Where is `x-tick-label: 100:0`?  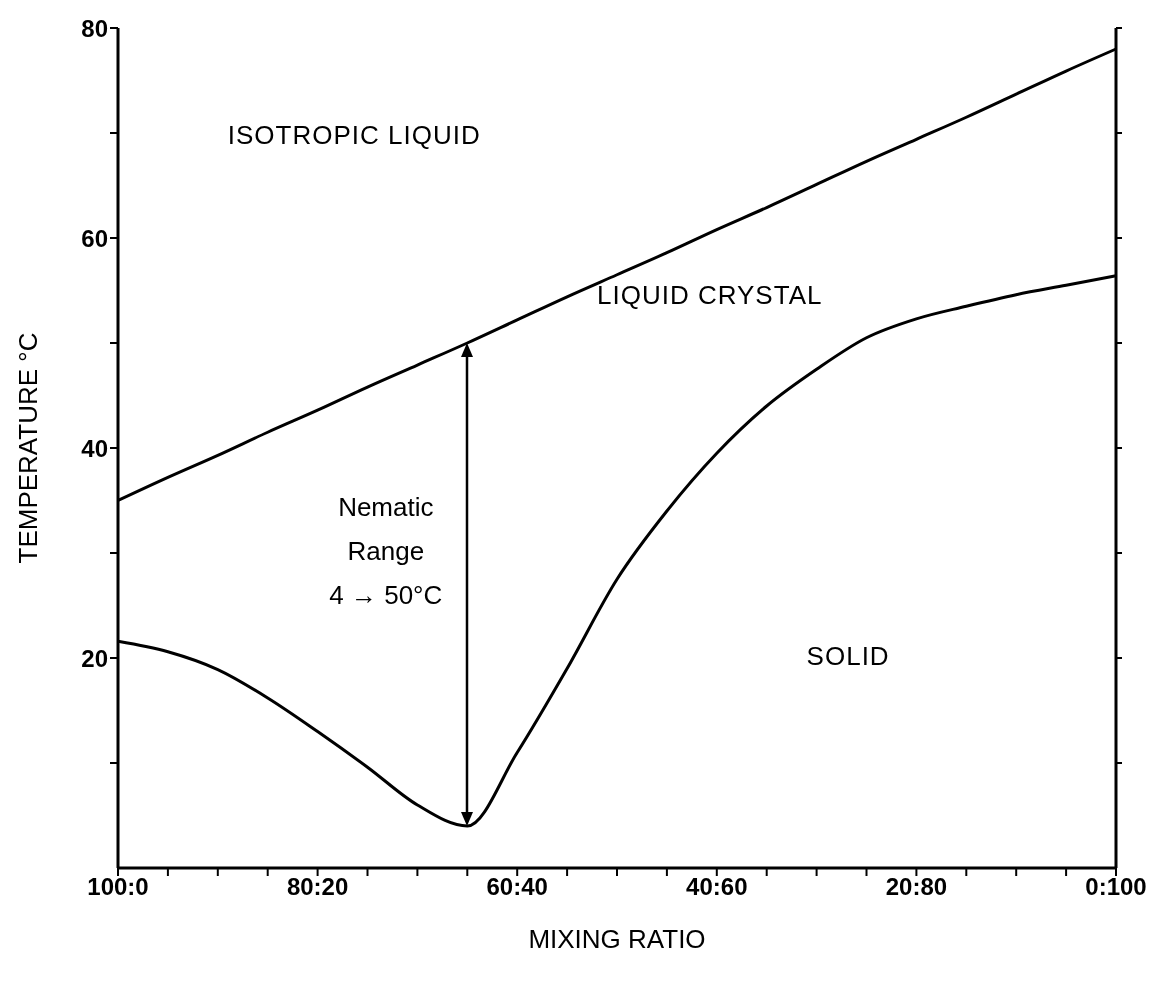
x-tick-label: 100:0 is located at coordinates (118, 887).